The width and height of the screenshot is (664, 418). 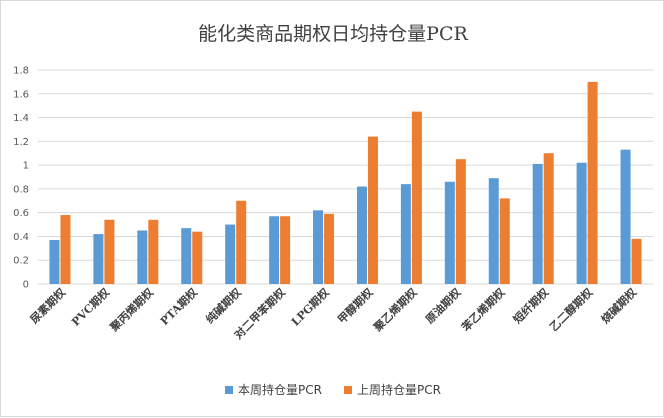 I want to click on y-tick-label: 1.8, so click(x=21, y=71).